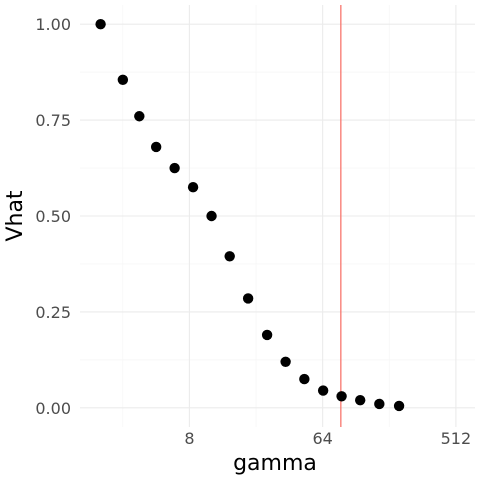 The height and width of the screenshot is (480, 480). Describe the element at coordinates (53, 312) in the screenshot. I see `y-tick-label: 0.25` at that location.